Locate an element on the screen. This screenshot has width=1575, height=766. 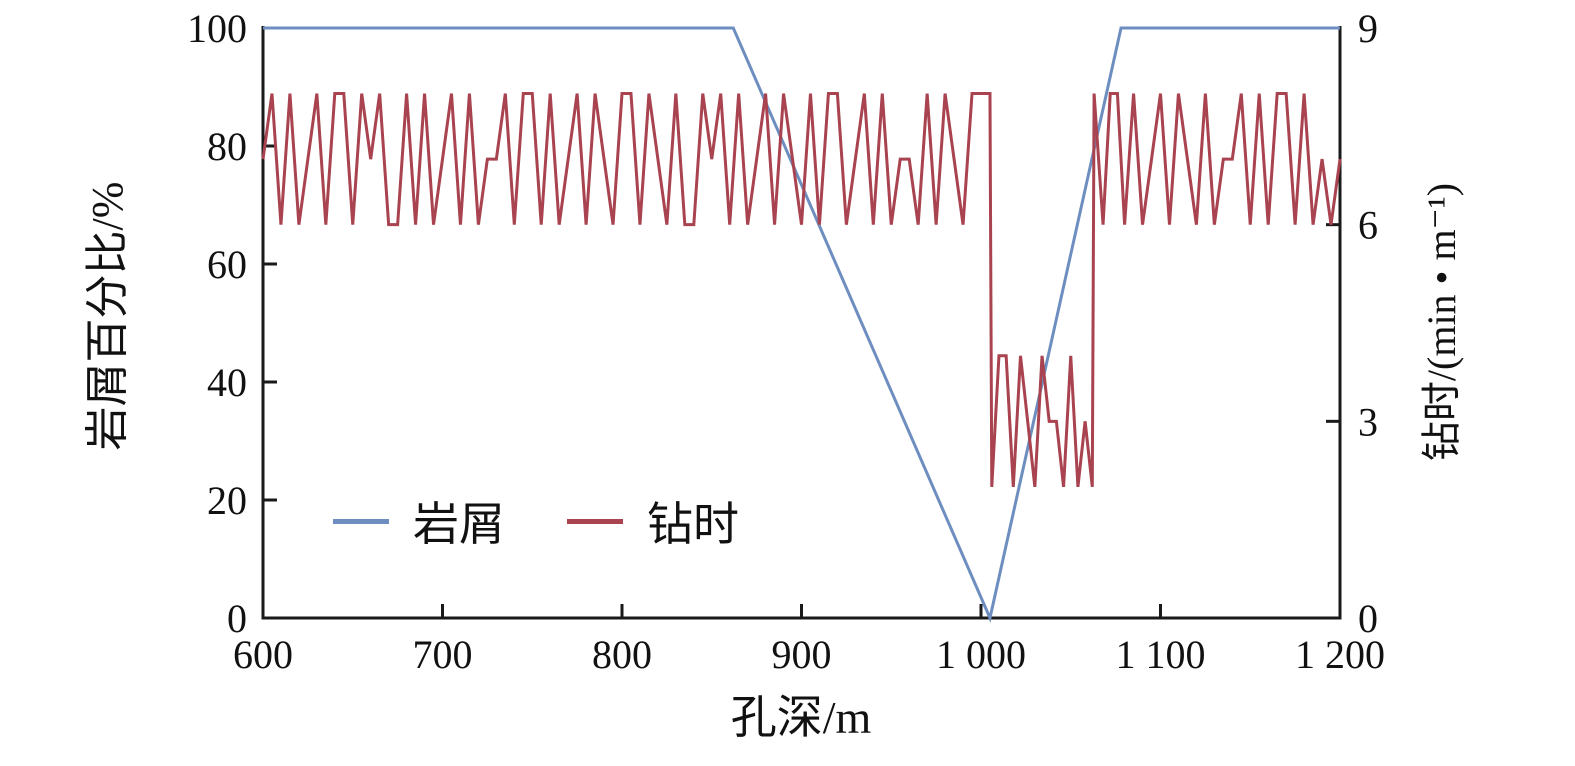
legend-label-drilling-time: 钻时 is located at coordinates (693, 524).